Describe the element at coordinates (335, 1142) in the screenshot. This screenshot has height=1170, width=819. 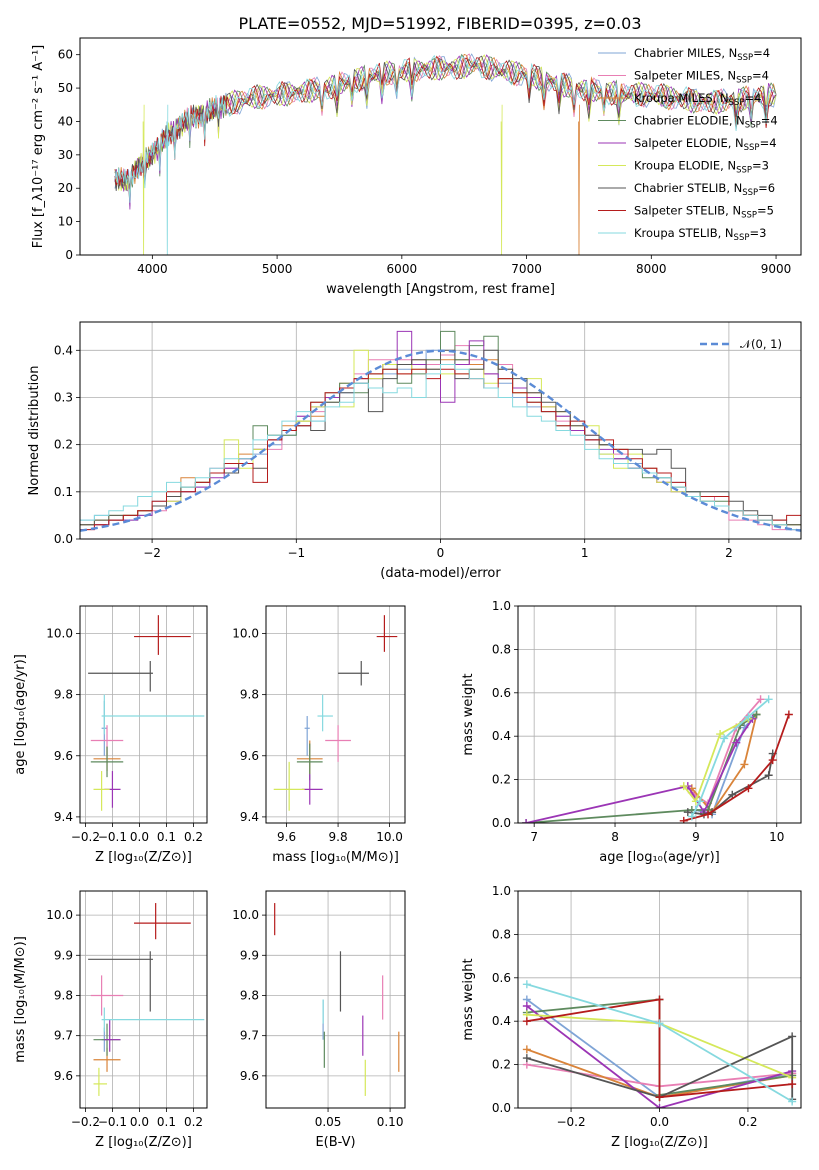
I see `x-axis-label: E(B-V)` at that location.